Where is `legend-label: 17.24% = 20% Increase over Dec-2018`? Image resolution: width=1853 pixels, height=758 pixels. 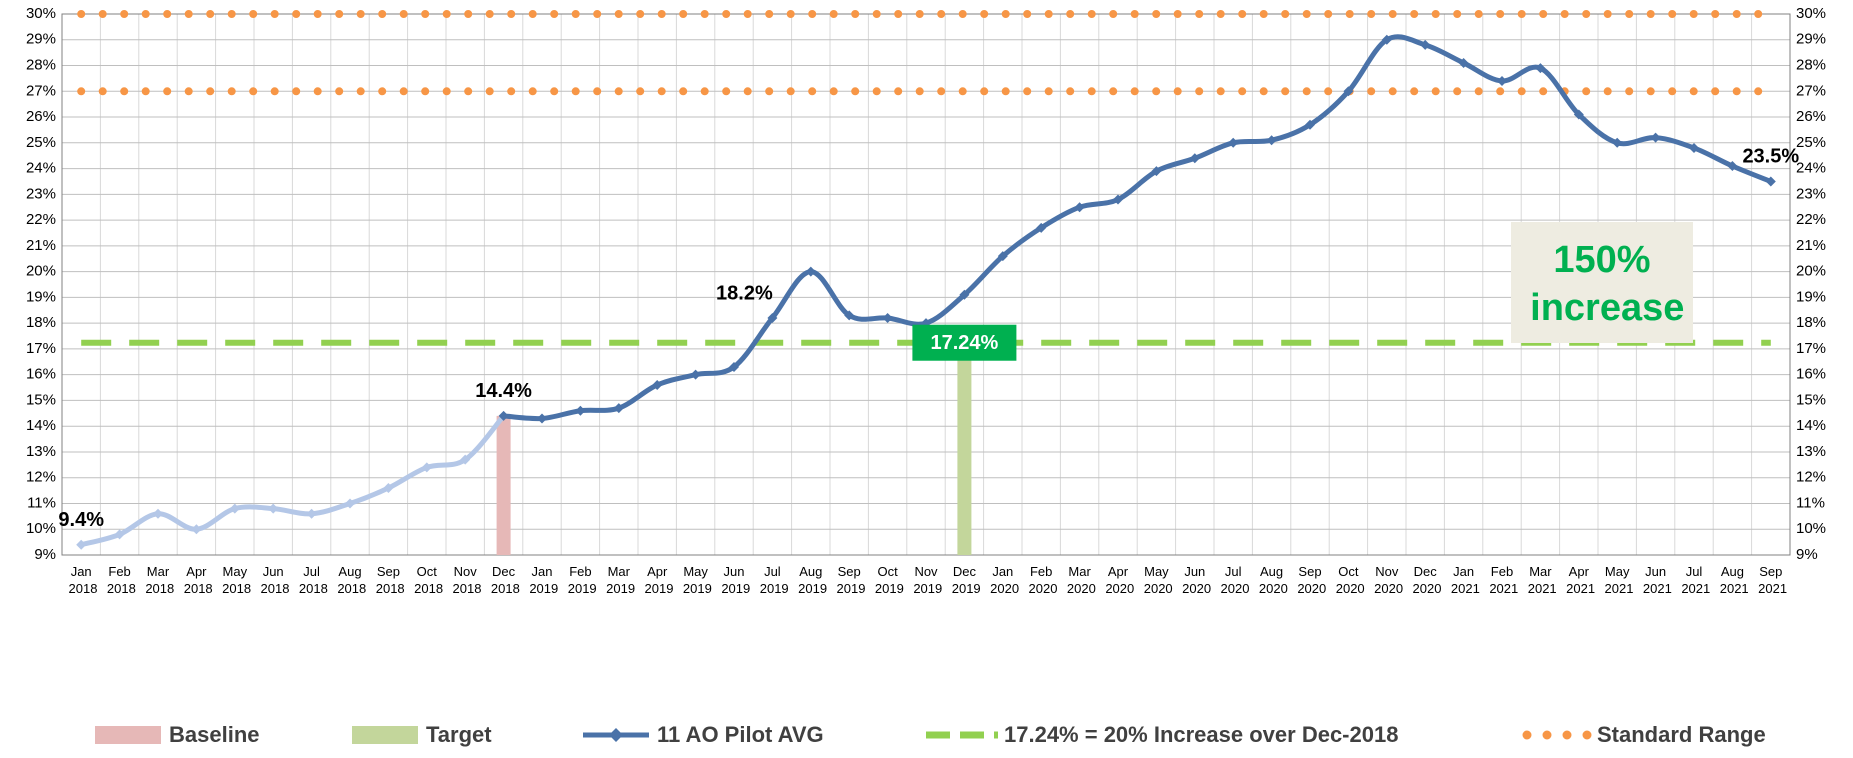
legend-label: 17.24% = 20% Increase over Dec-2018 is located at coordinates (1201, 734).